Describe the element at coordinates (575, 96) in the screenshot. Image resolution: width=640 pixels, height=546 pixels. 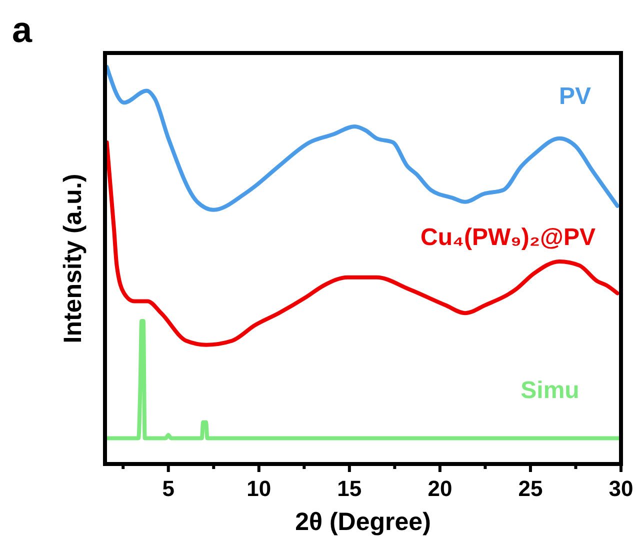
I see `series-label: PV` at that location.